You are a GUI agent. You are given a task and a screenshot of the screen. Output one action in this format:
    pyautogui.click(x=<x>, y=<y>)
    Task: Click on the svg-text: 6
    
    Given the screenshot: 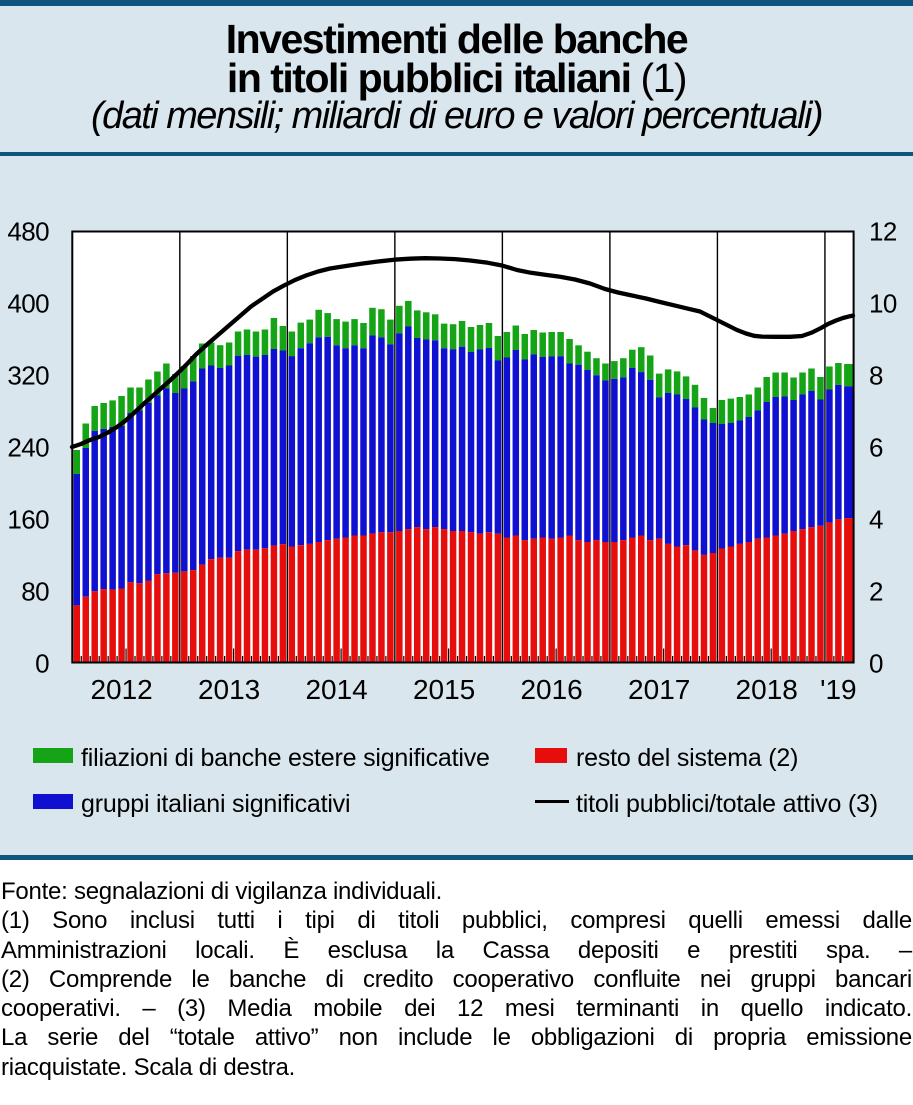 What is the action you would take?
    pyautogui.click(x=876, y=447)
    